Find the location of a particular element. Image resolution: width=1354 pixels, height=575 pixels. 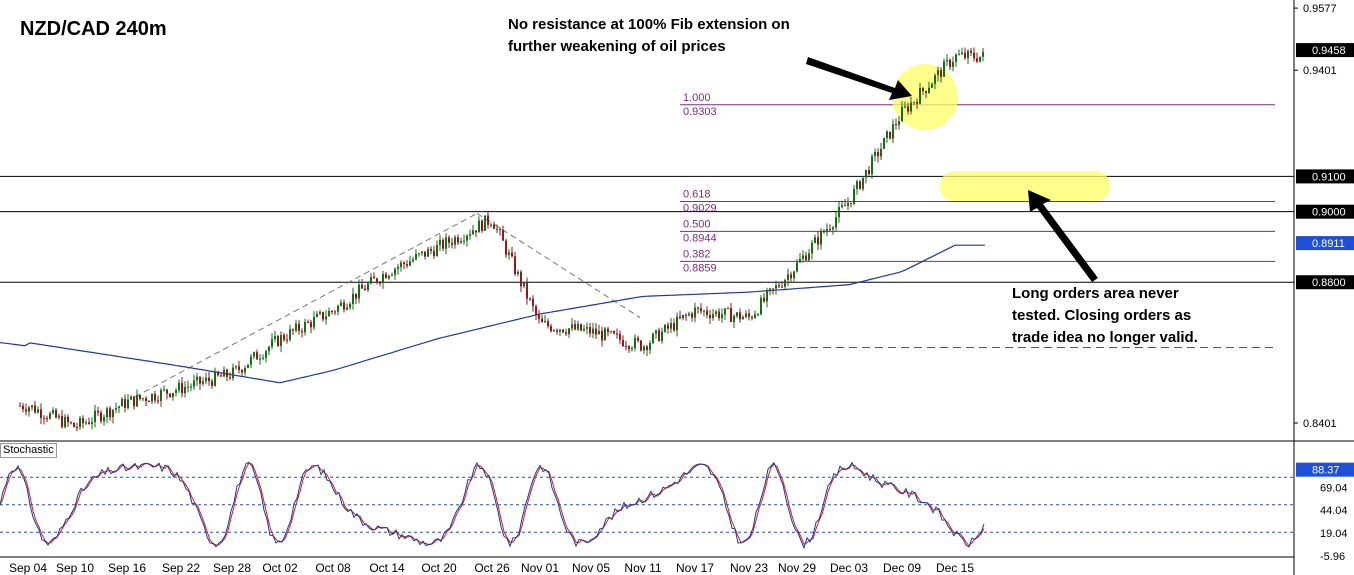

arrow-to-order-zone is located at coordinates (1063, 236).